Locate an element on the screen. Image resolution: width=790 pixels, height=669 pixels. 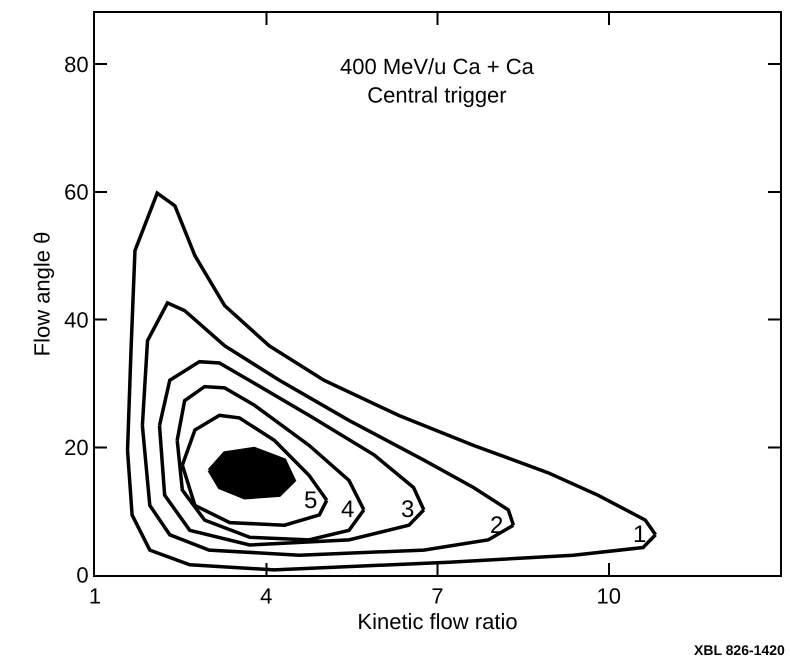
y-axis-title: Flow angle θ is located at coordinates (41, 294).